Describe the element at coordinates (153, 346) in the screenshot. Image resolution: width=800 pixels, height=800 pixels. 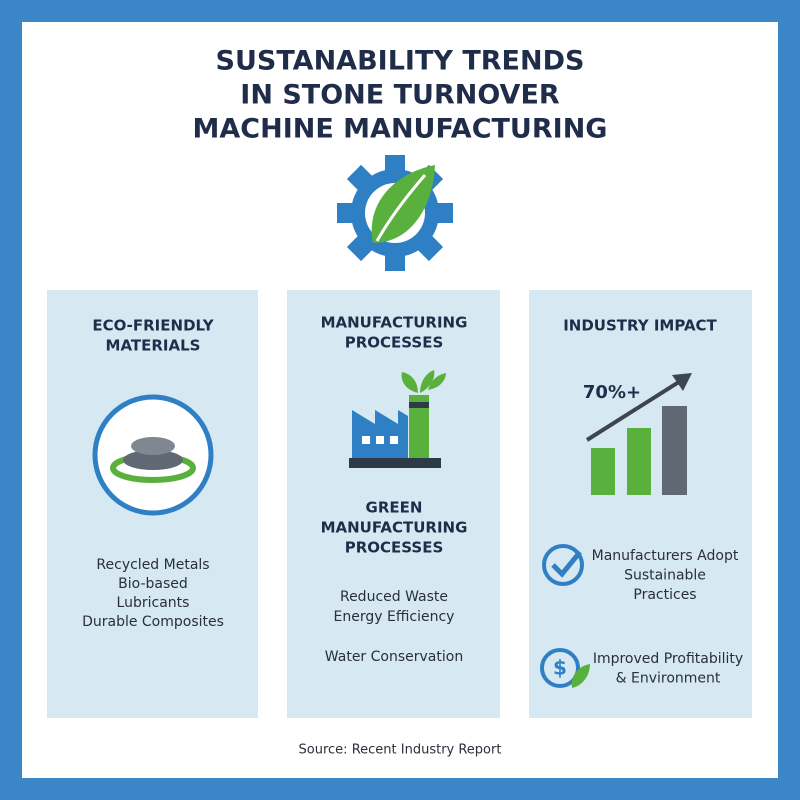
I see `panel-title: MATERIALS` at that location.